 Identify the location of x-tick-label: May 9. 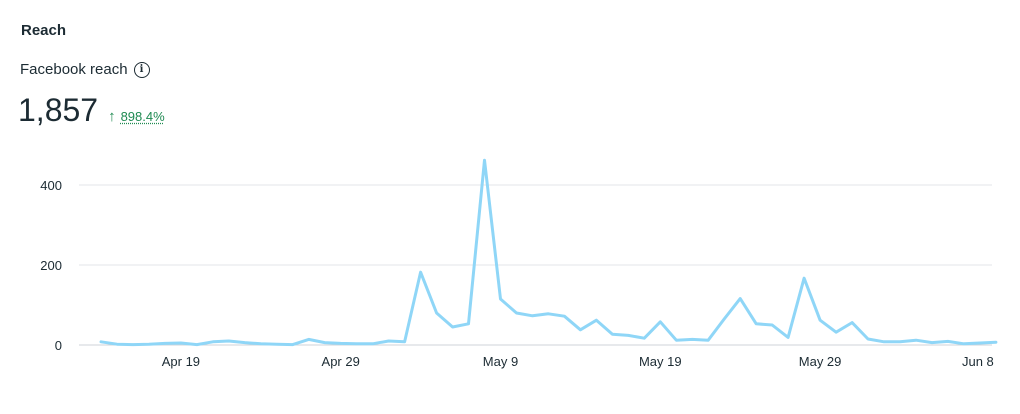
(500, 361).